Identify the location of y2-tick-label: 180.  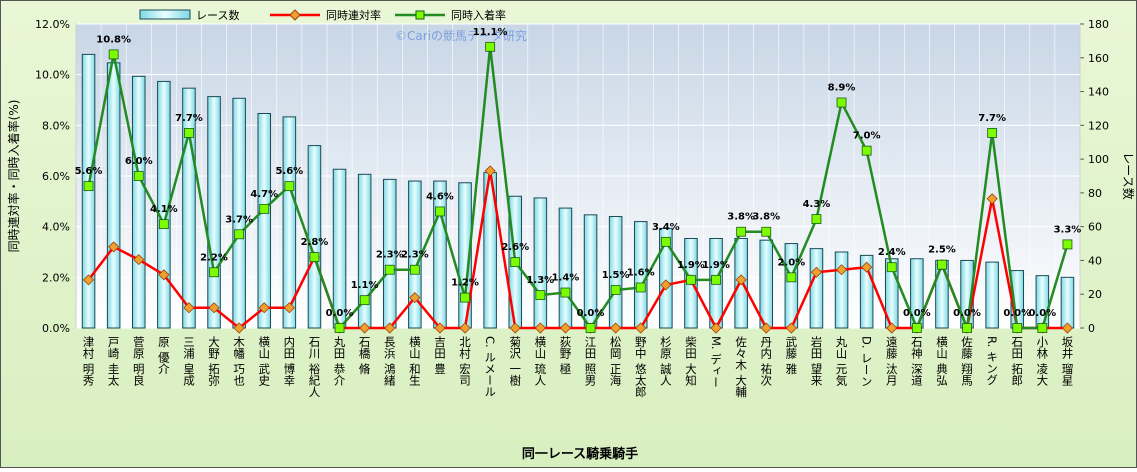
(1098, 24).